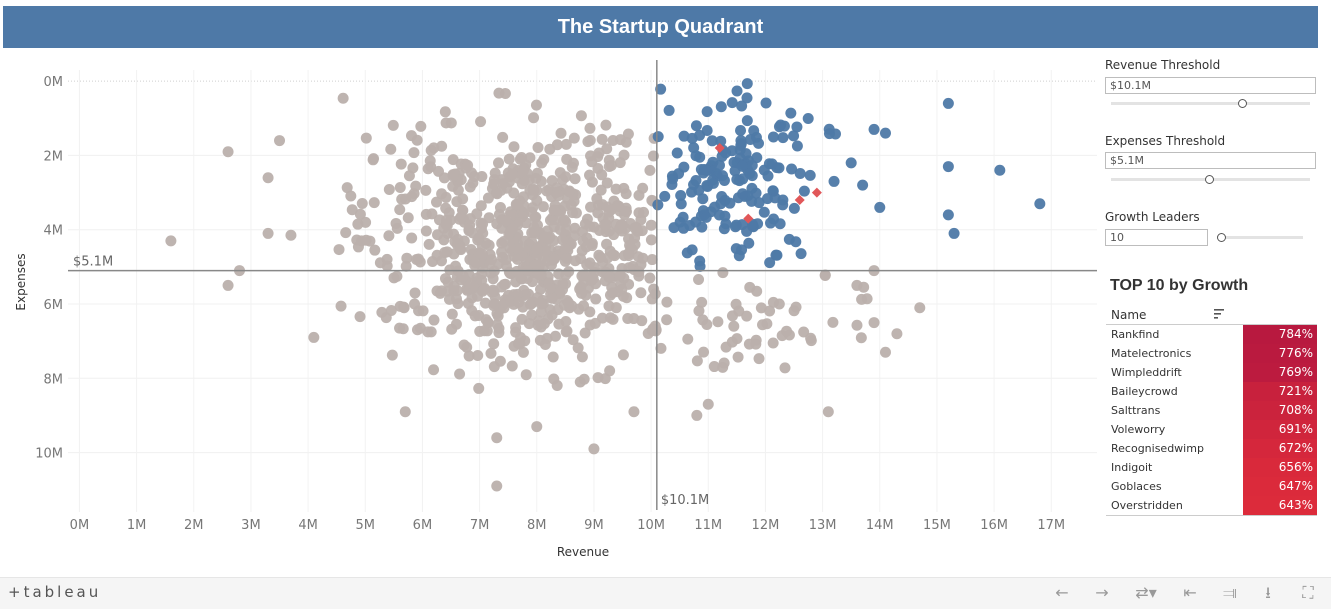 The width and height of the screenshot is (1331, 609). I want to click on redo-icon: →, so click(1102, 592).